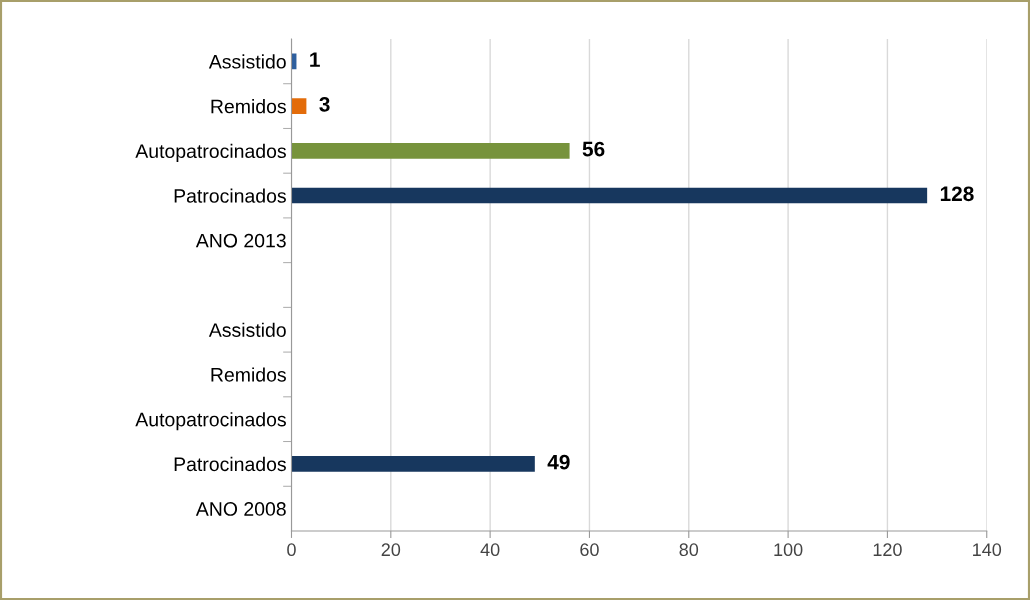  Describe the element at coordinates (558, 462) in the screenshot. I see `data-label: 49` at that location.